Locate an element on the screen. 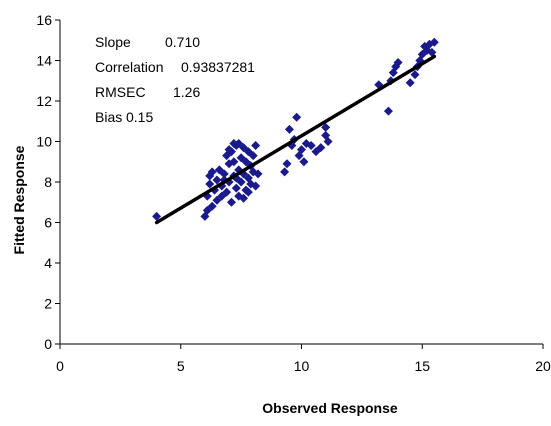 The image size is (551, 426). y-tick-label: 12 is located at coordinates (44, 101).